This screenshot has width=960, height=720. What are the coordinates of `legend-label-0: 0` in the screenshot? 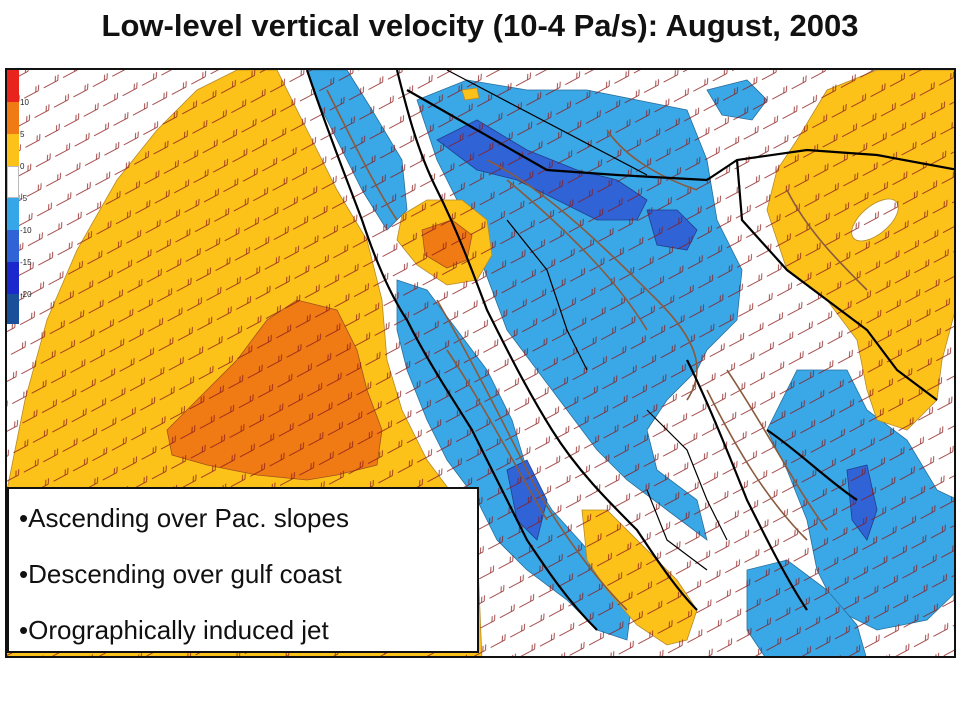 It's located at (22, 166).